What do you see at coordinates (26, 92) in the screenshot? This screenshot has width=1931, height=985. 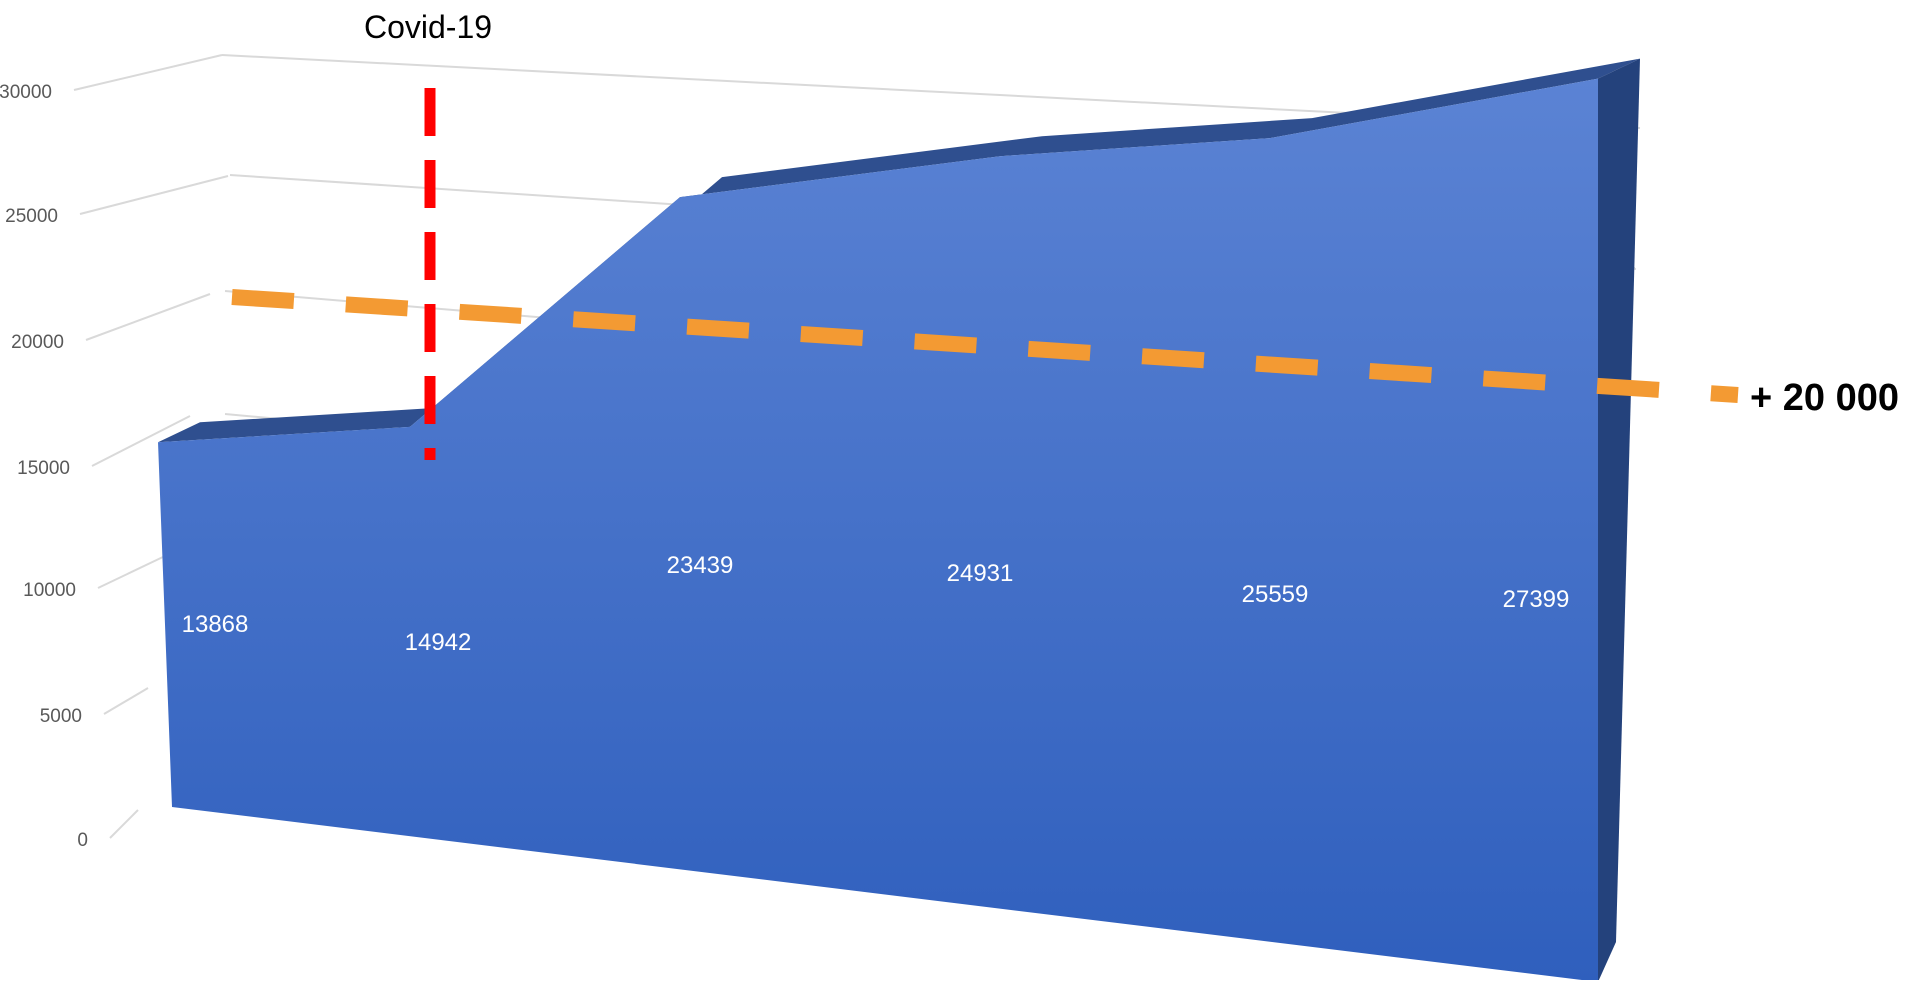 I see `y-tick-label: 30000` at bounding box center [26, 92].